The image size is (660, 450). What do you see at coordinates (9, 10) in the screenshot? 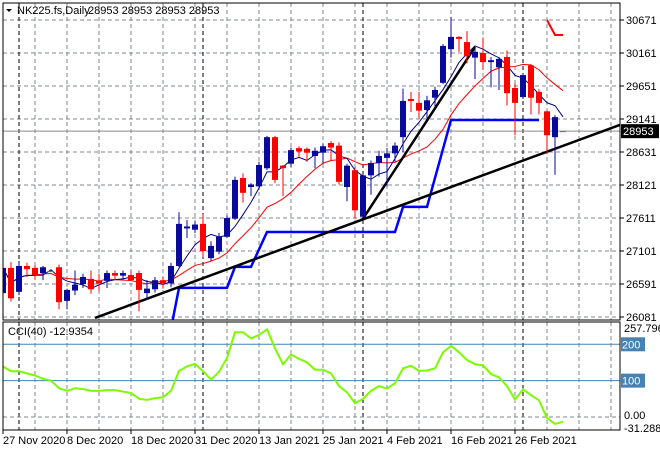
I see `menu-triangle-icon` at bounding box center [9, 10].